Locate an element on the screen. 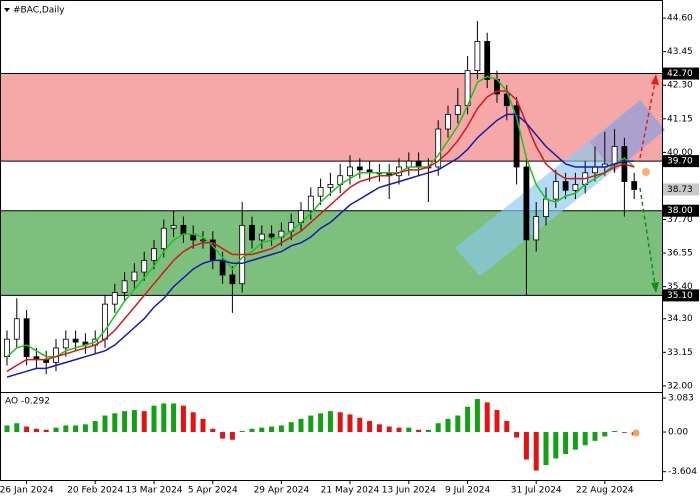 The image size is (700, 500). x-tick-label: 22 Aug 2024 is located at coordinates (605, 491).